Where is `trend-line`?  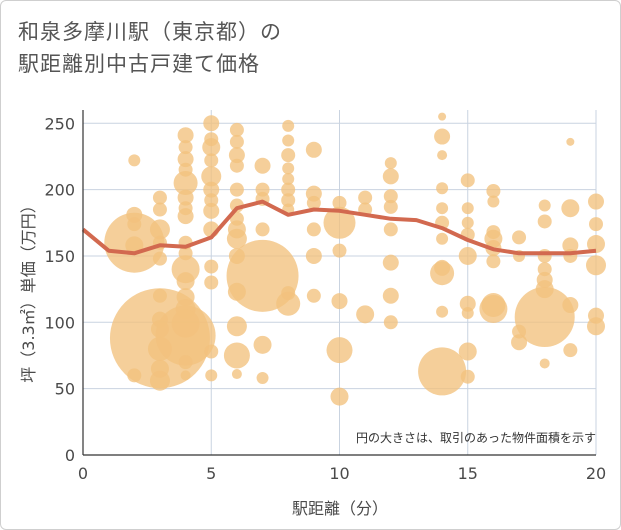
trend-line is located at coordinates (339, 227).